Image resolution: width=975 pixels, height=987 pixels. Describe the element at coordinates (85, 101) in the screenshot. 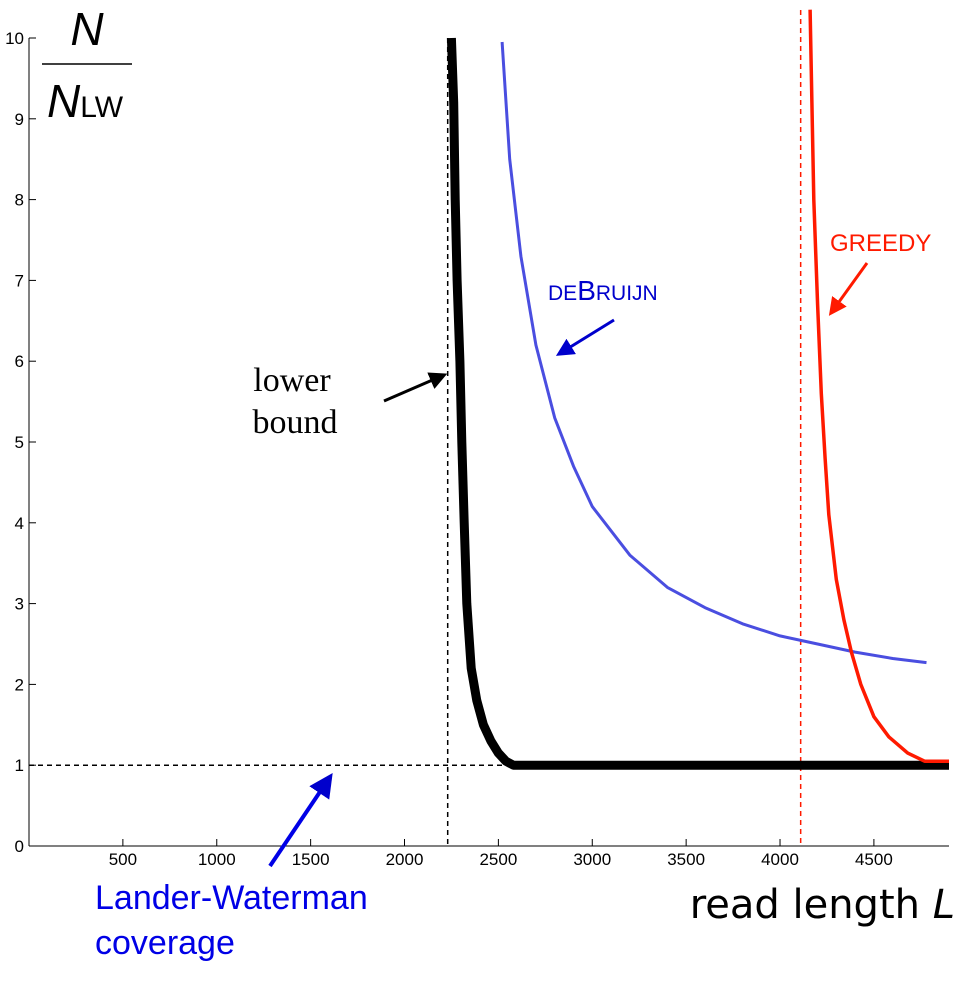

I see `ylabel-denominator: NLW` at that location.